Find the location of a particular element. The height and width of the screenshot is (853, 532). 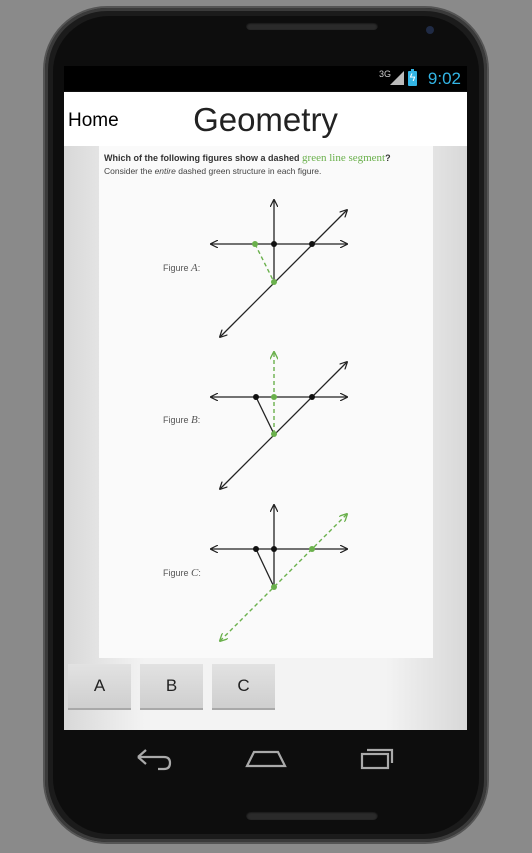

prompt-highlight: green line segment is located at coordinates (344, 158).